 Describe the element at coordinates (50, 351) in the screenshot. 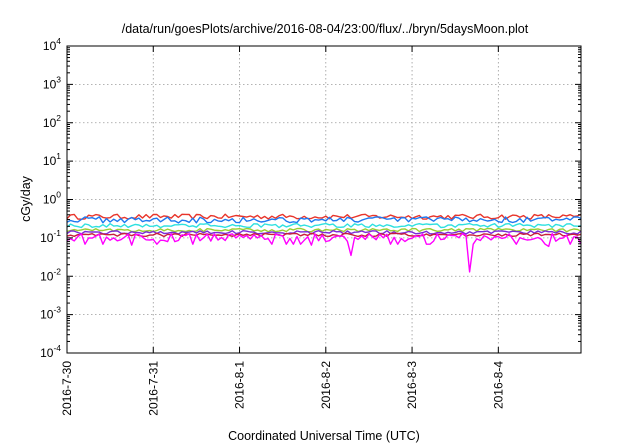

I see `y-tick-label: 10⁻⁴` at that location.